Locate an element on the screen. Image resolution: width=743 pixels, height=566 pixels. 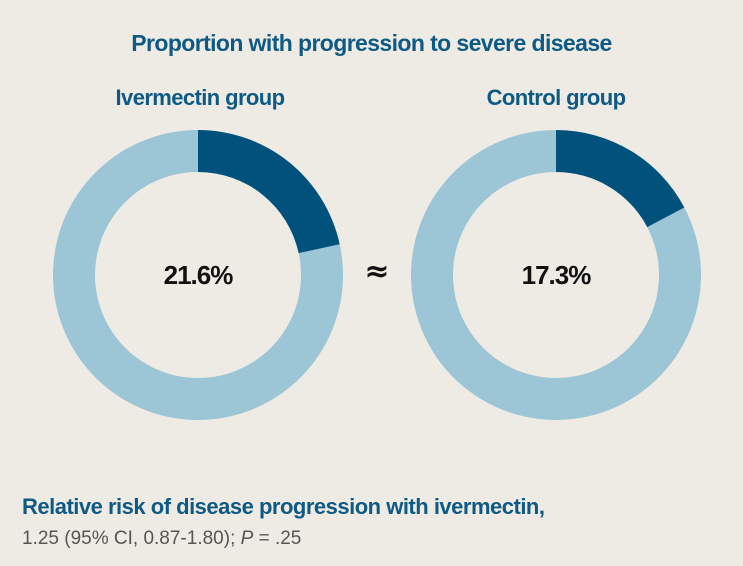
ivermectin-group-label: Ivermectin group is located at coordinates (200, 97).